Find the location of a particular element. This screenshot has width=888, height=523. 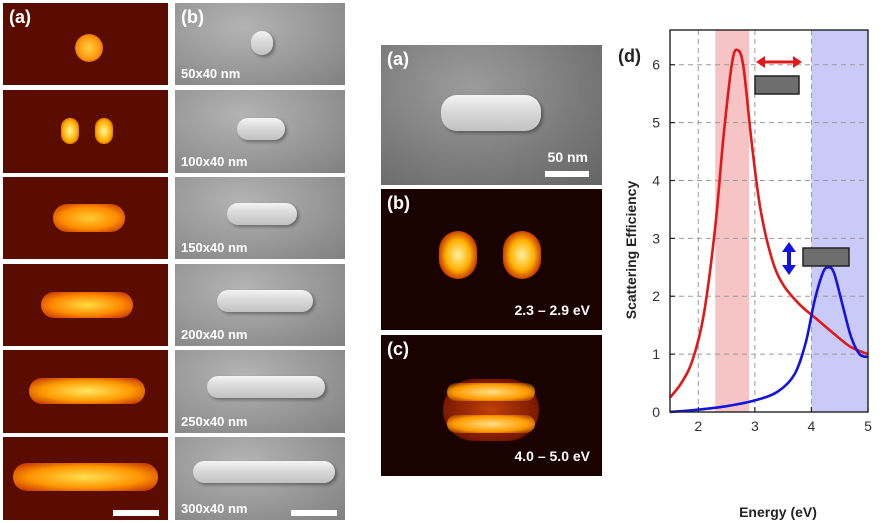

size-label: 100x40 nm is located at coordinates (214, 161).